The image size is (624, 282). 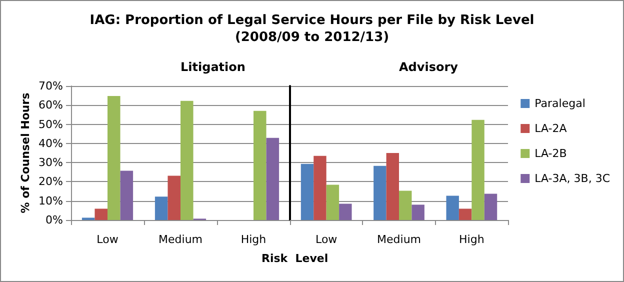 I want to click on legend-label: LA-3A, 3B, 3C, so click(x=572, y=178).